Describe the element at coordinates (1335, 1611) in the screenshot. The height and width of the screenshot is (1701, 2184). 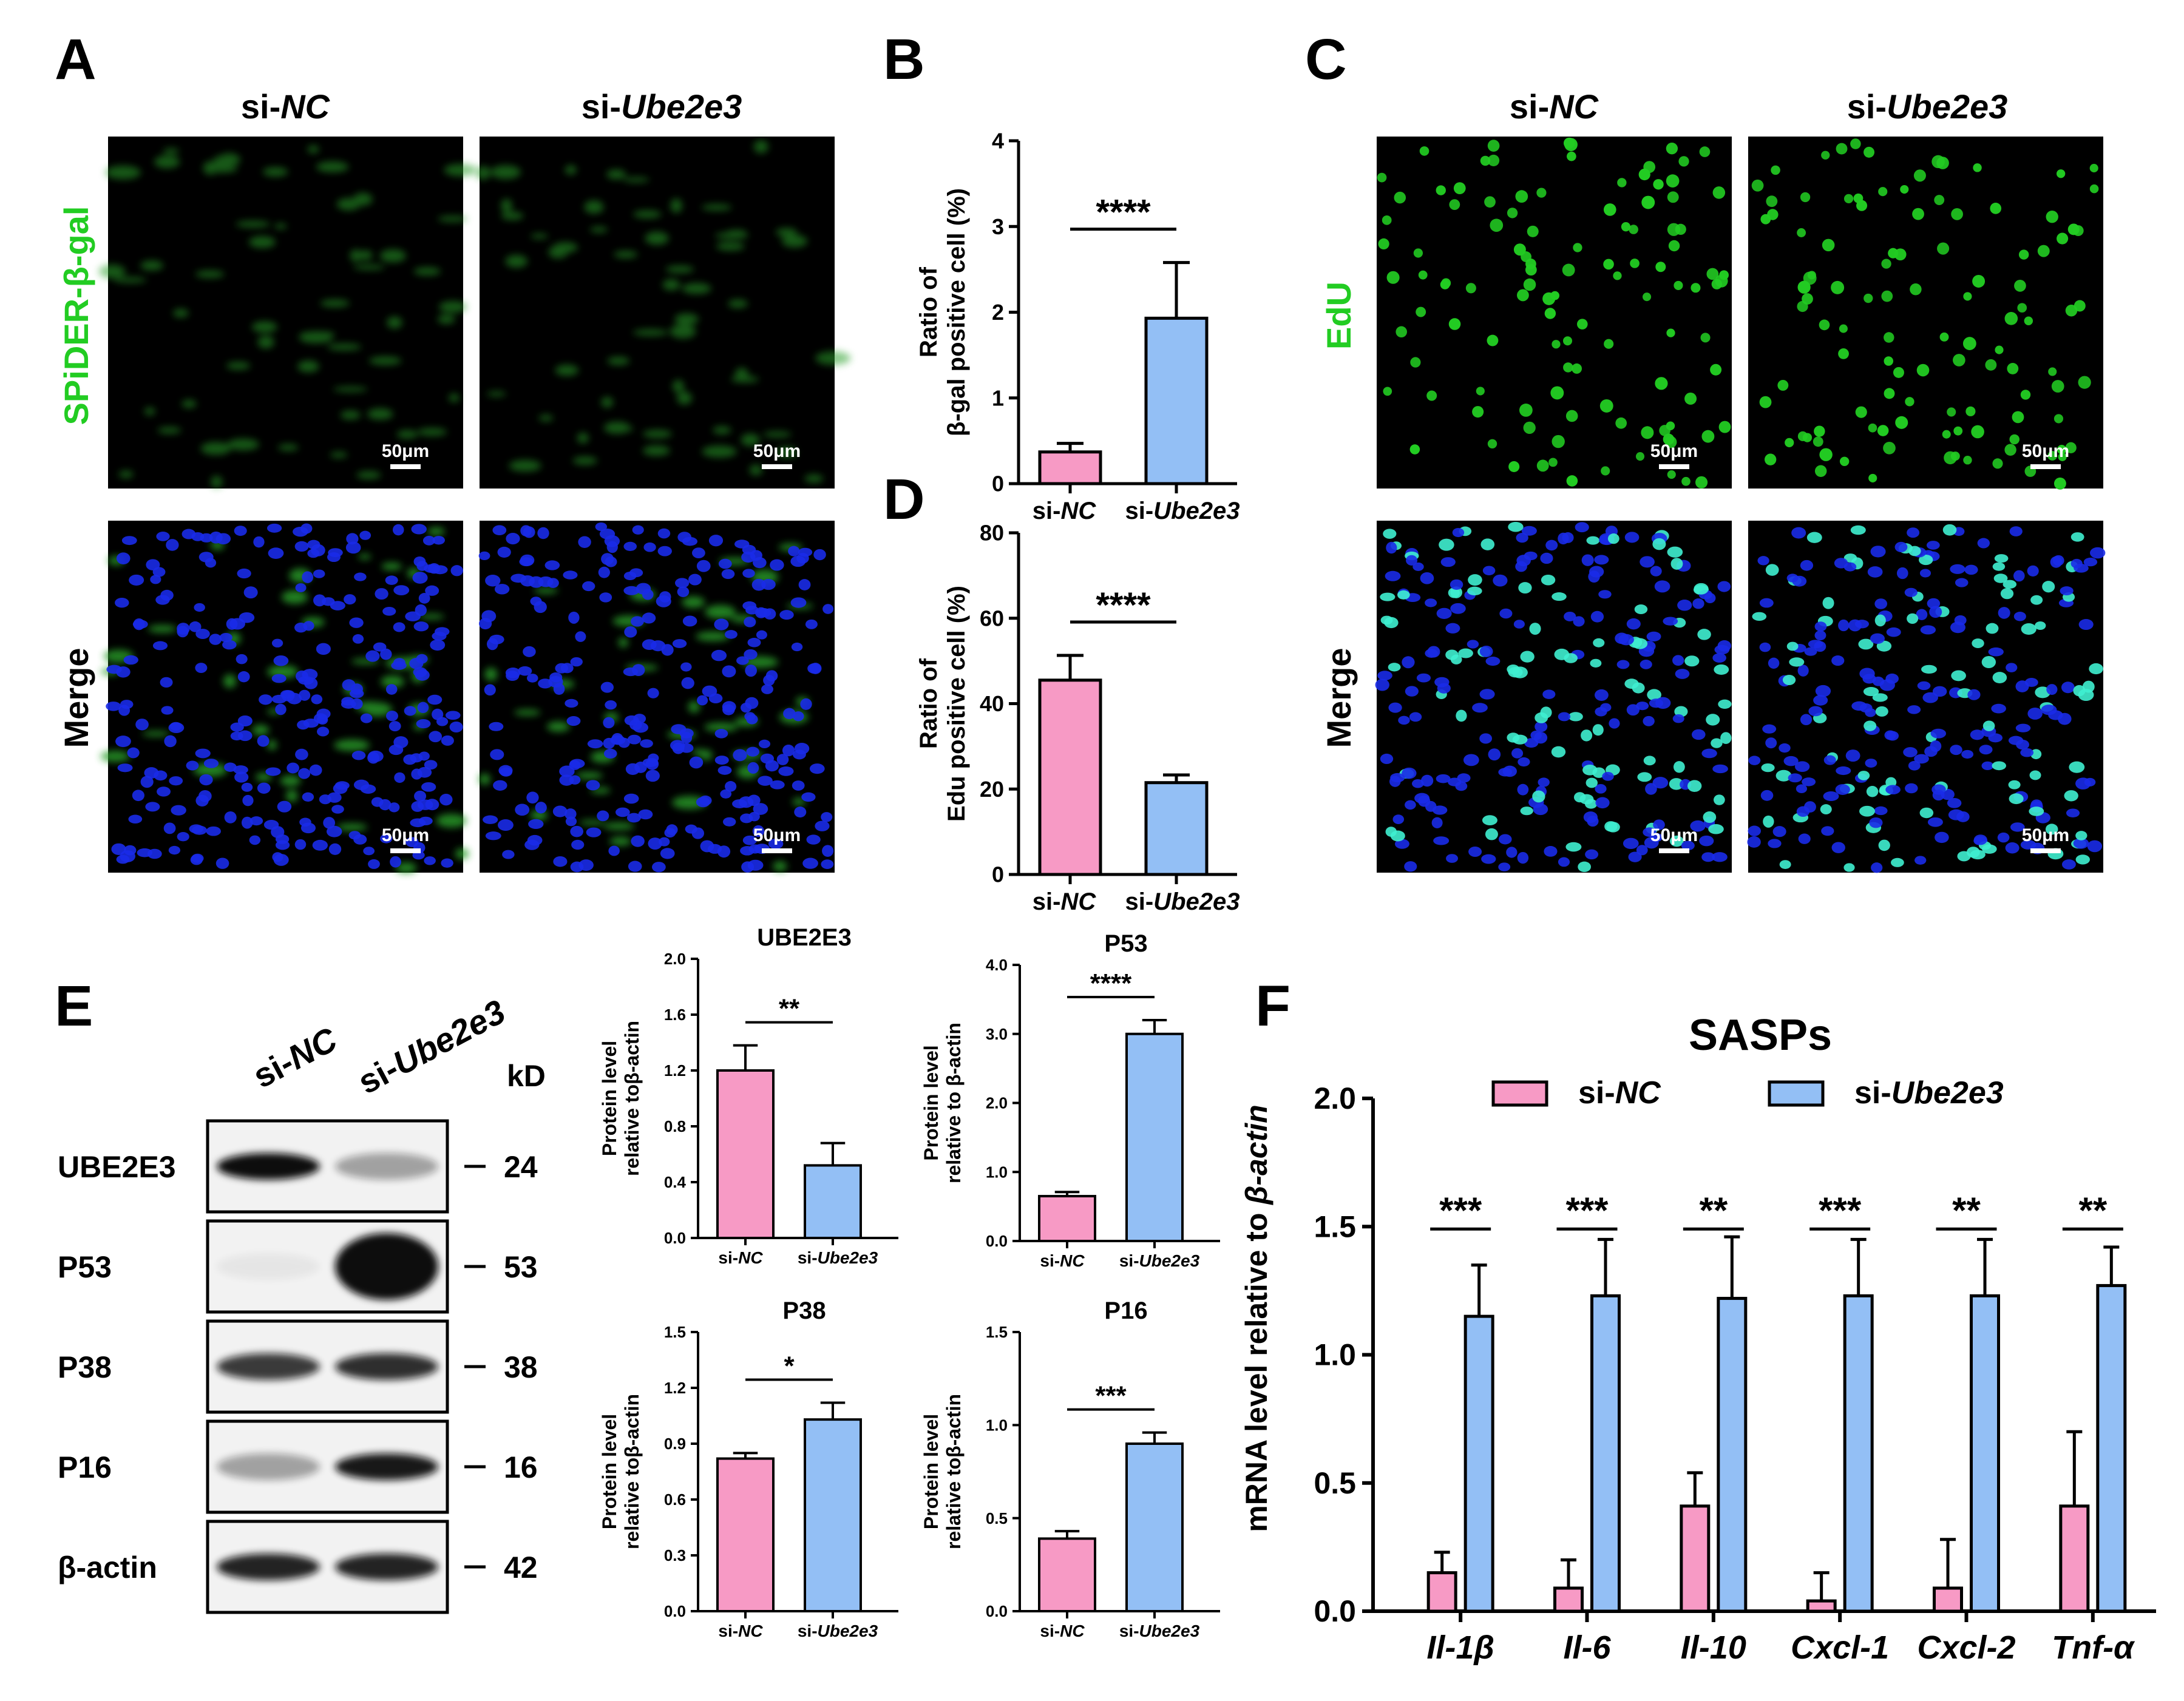
I see `y-tick-label: 0.0` at that location.